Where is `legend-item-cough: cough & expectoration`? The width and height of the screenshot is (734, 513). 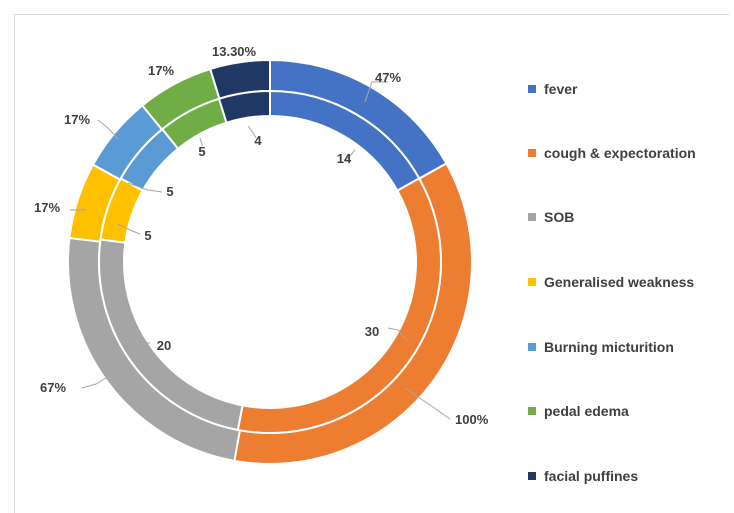 legend-item-cough: cough & expectoration is located at coordinates (612, 153).